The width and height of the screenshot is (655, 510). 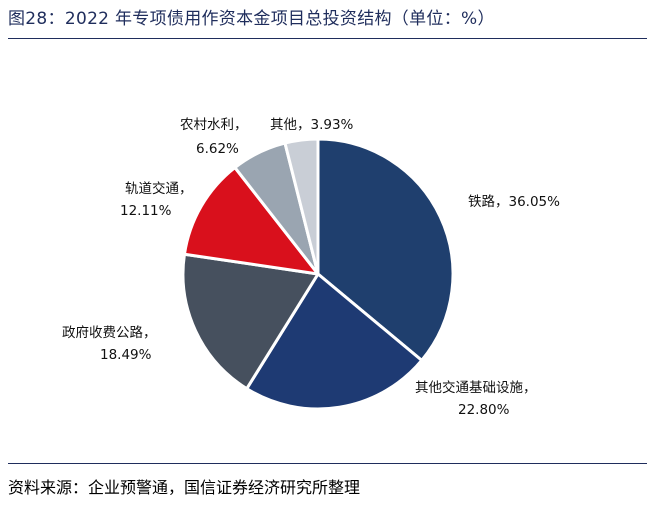 I want to click on label-rural-water-value: 6.62%, so click(x=217, y=149).